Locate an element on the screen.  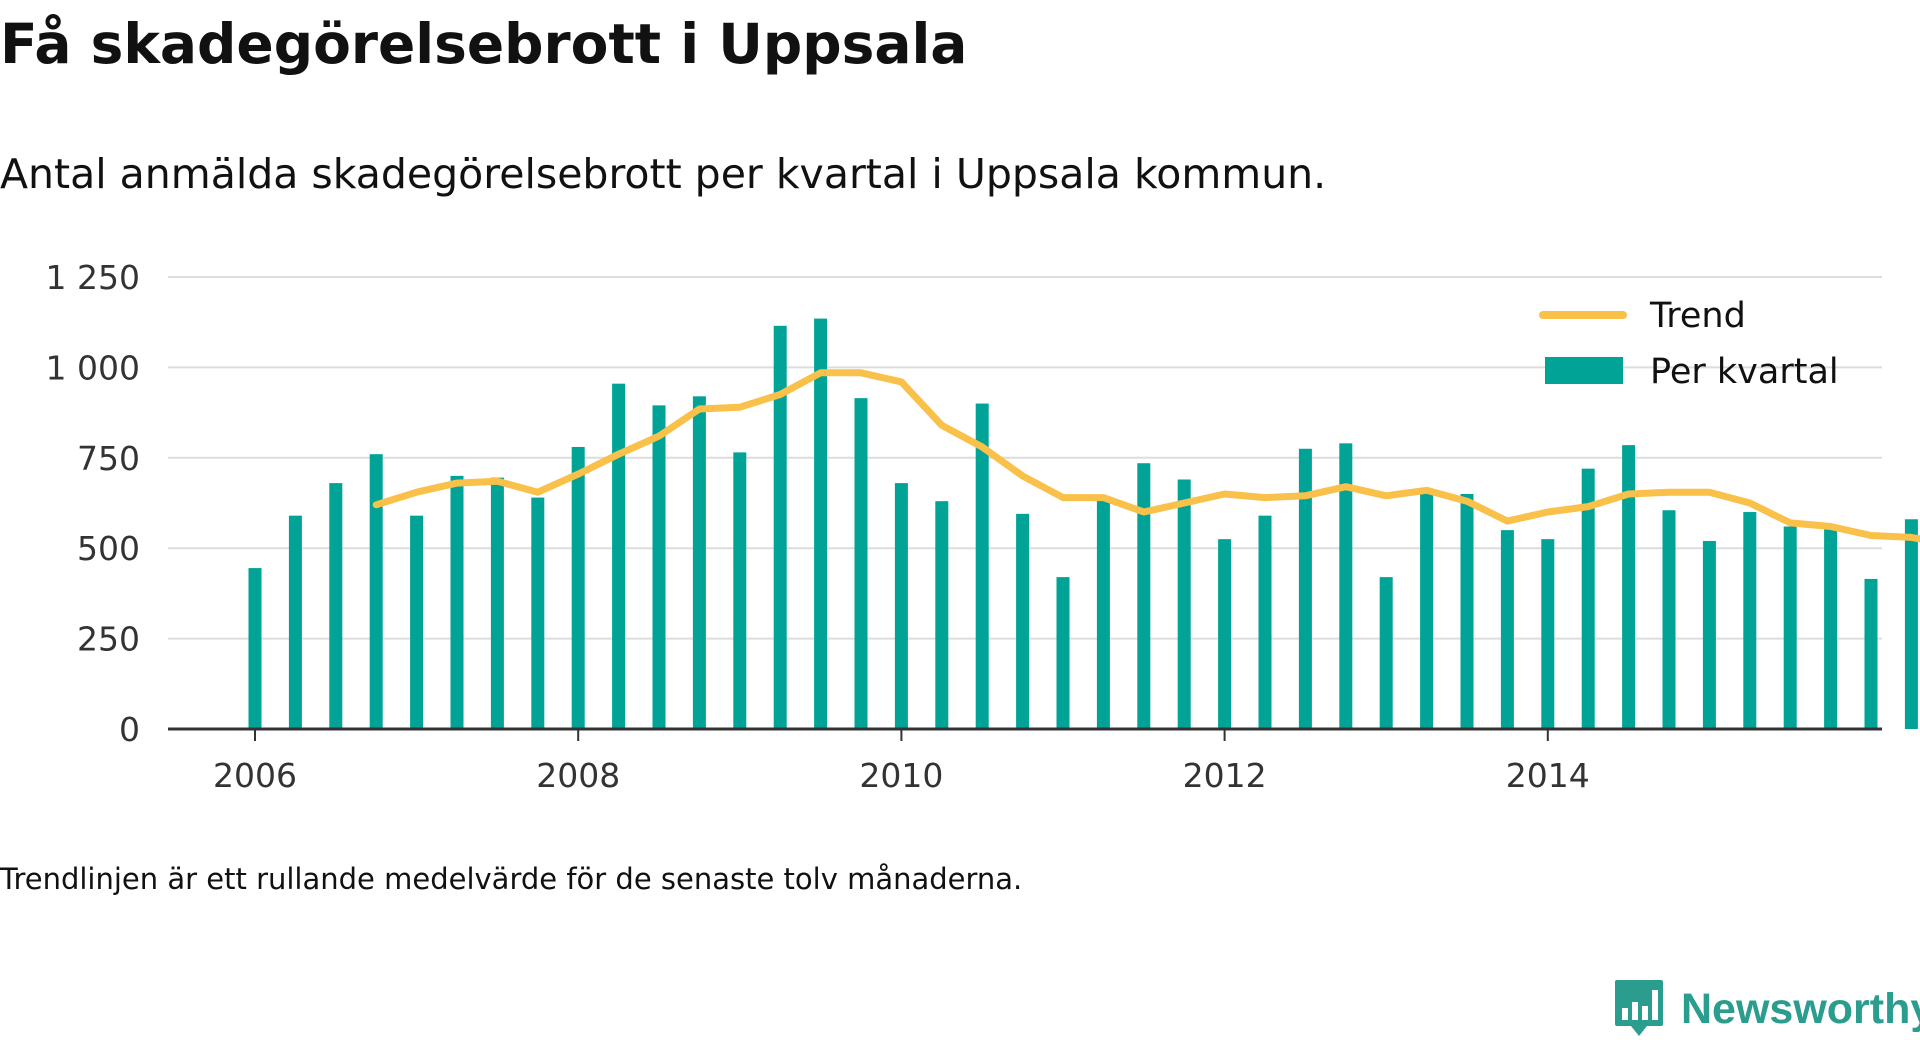
chart-title: Få skadegörelsebrott i Uppsala is located at coordinates (484, 44).